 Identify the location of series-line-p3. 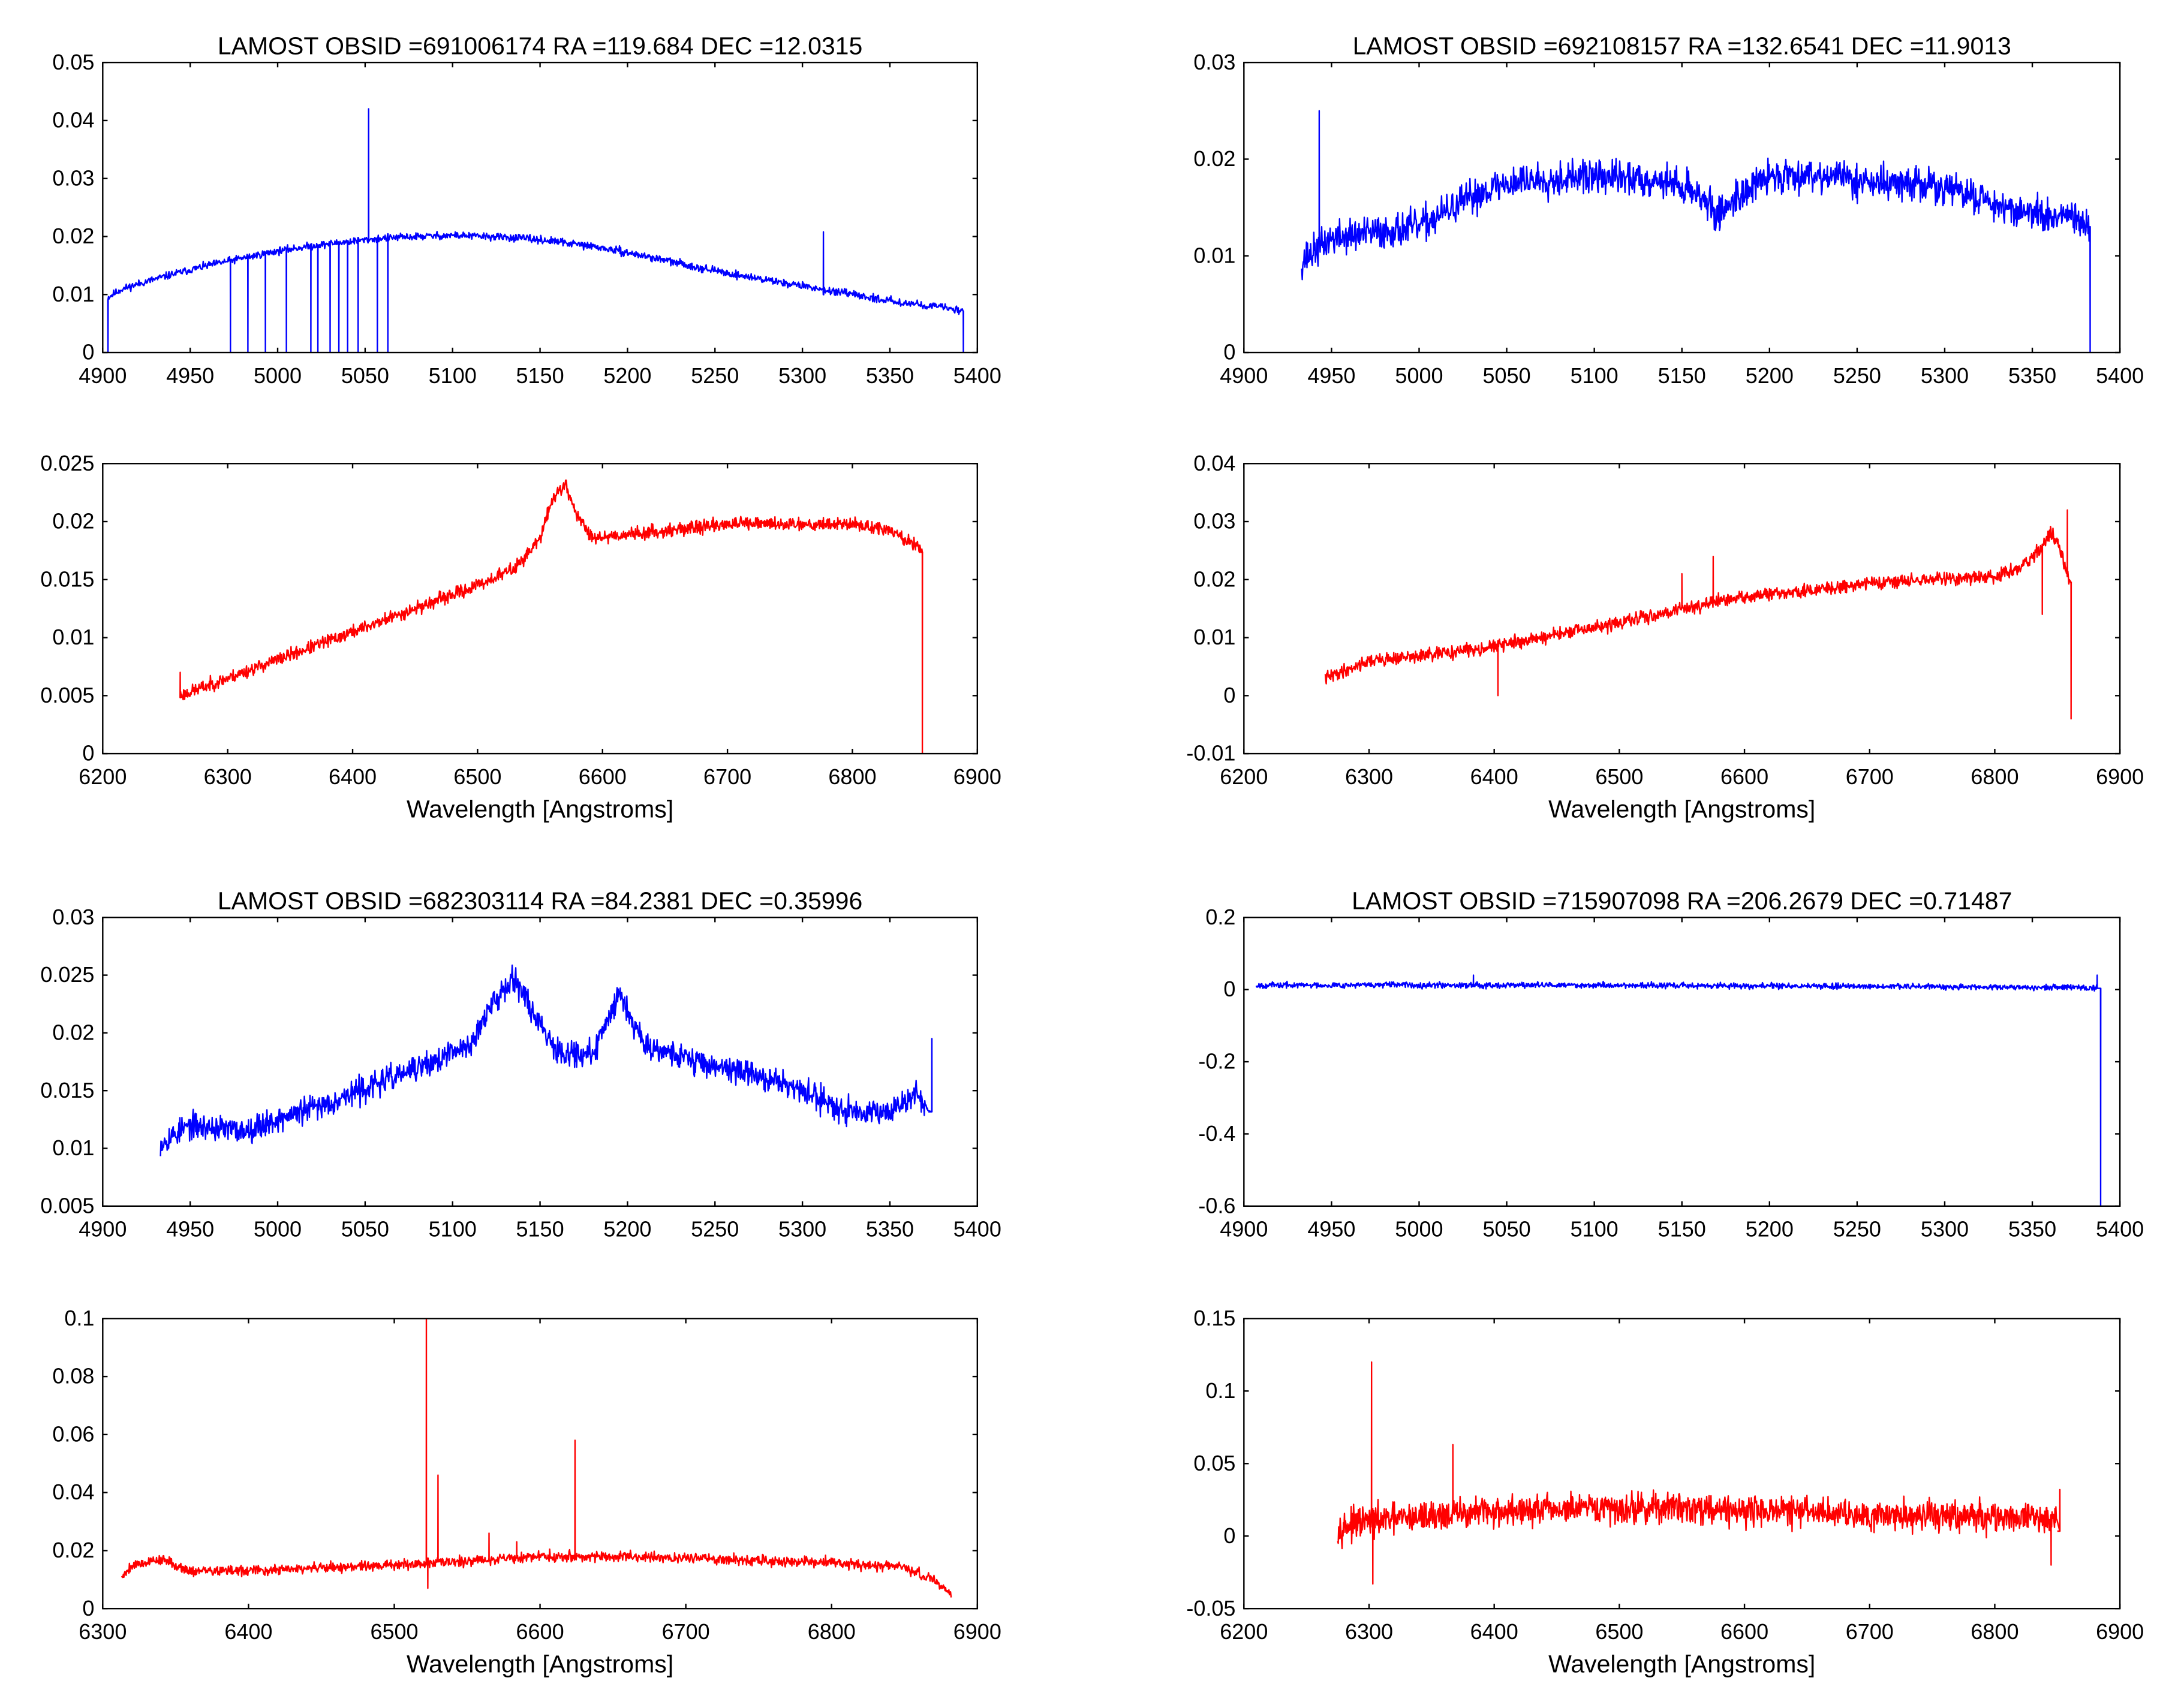
(1696, 231).